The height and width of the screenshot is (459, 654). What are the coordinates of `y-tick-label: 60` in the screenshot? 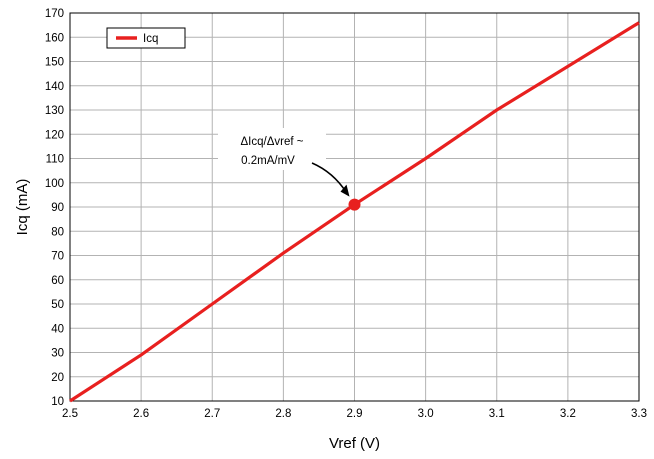 It's located at (57, 281).